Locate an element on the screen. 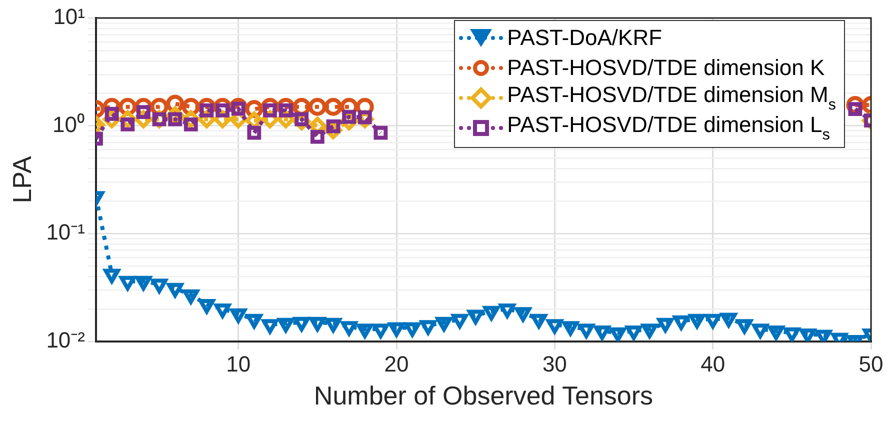  x-tick-label: 50 is located at coordinates (871, 364).